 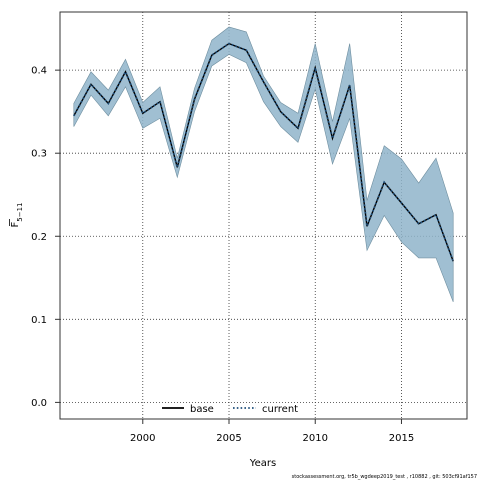 What do you see at coordinates (401, 438) in the screenshot?
I see `x-tick-label: 2015` at bounding box center [401, 438].